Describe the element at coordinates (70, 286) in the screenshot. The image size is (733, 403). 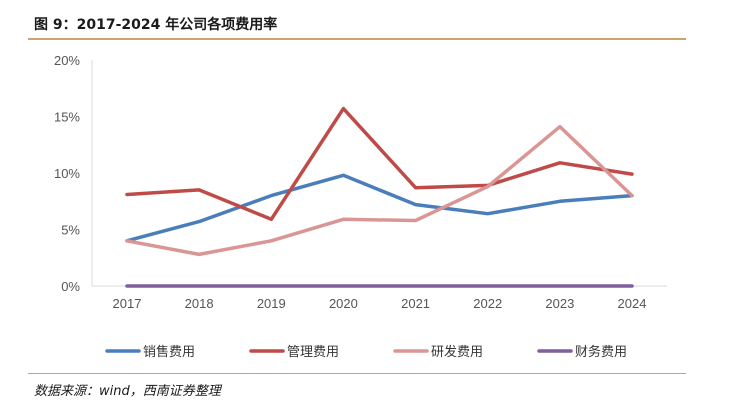
I see `y-tick-label: 0%` at that location.